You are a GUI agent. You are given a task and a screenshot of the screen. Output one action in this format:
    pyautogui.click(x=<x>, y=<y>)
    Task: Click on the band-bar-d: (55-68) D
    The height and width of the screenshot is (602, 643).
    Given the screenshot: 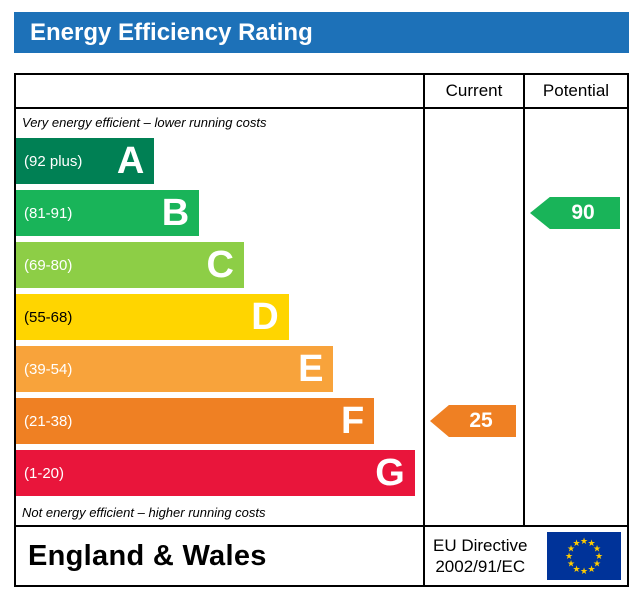 What is the action you would take?
    pyautogui.click(x=152, y=317)
    